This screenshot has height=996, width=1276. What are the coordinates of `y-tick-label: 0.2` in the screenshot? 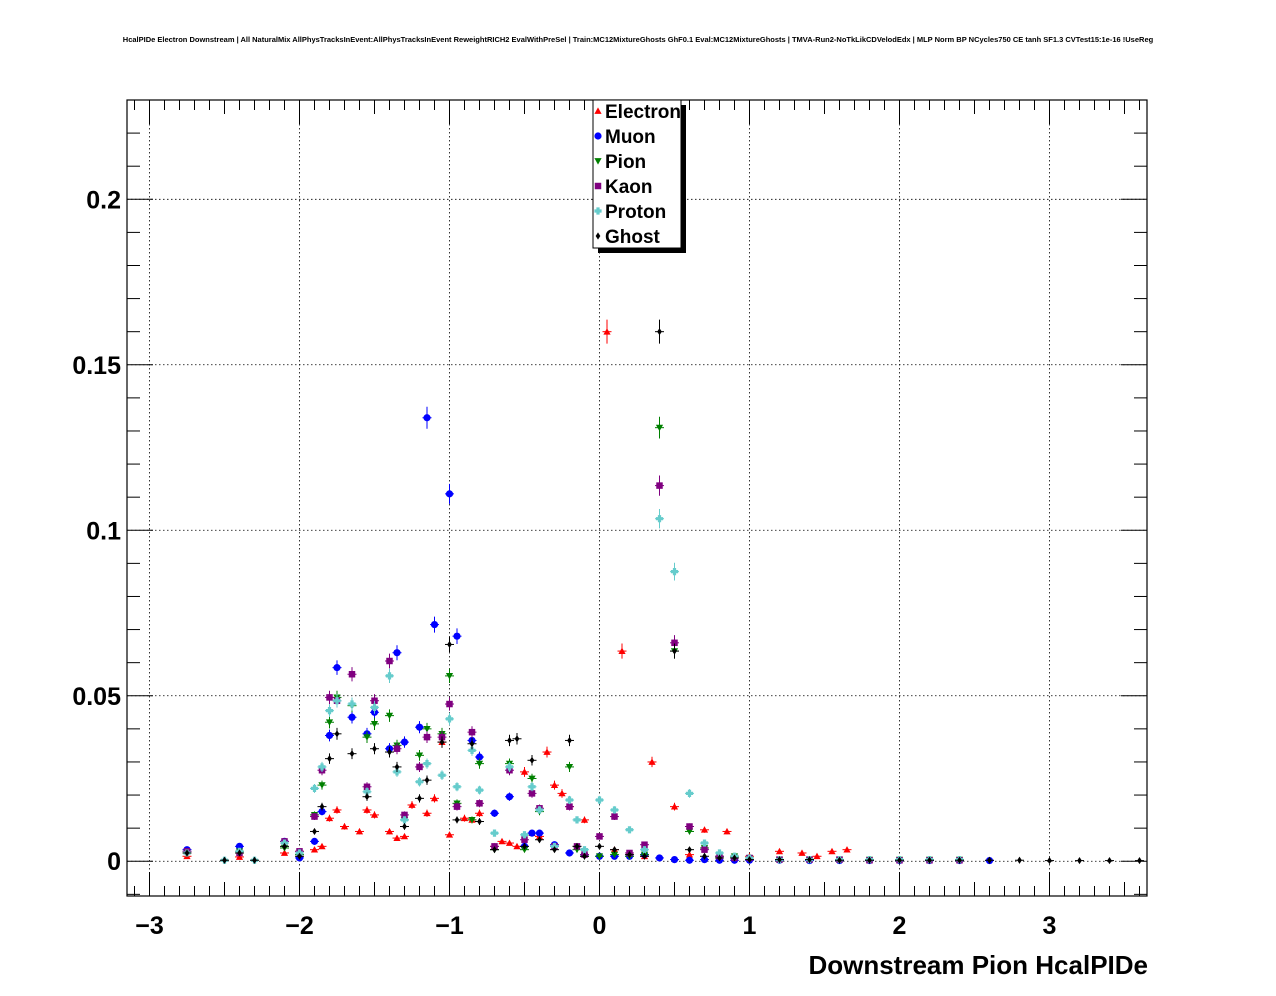 It's located at (103, 200).